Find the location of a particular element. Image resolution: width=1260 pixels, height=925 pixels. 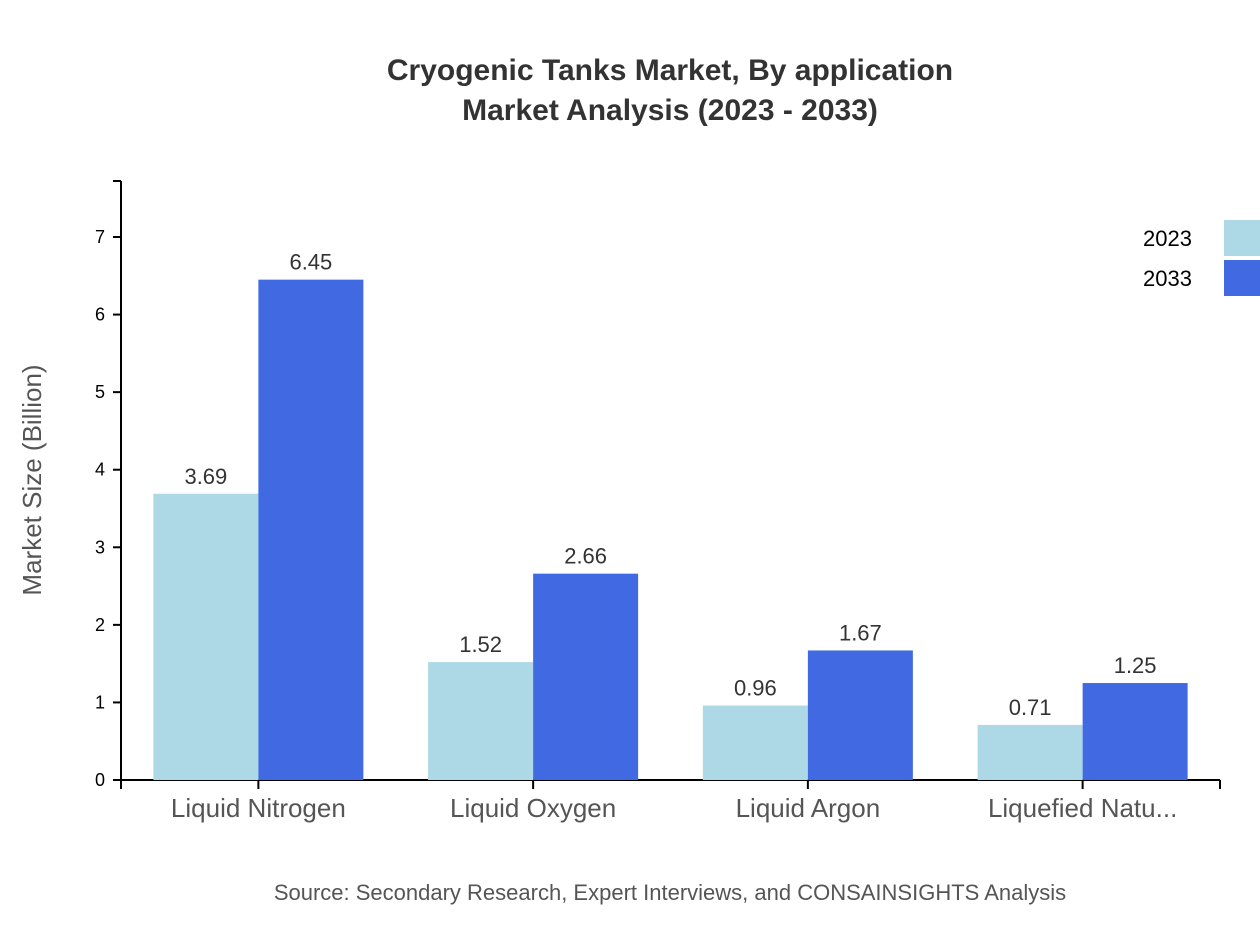

data-label: 0.71 is located at coordinates (1030, 707).